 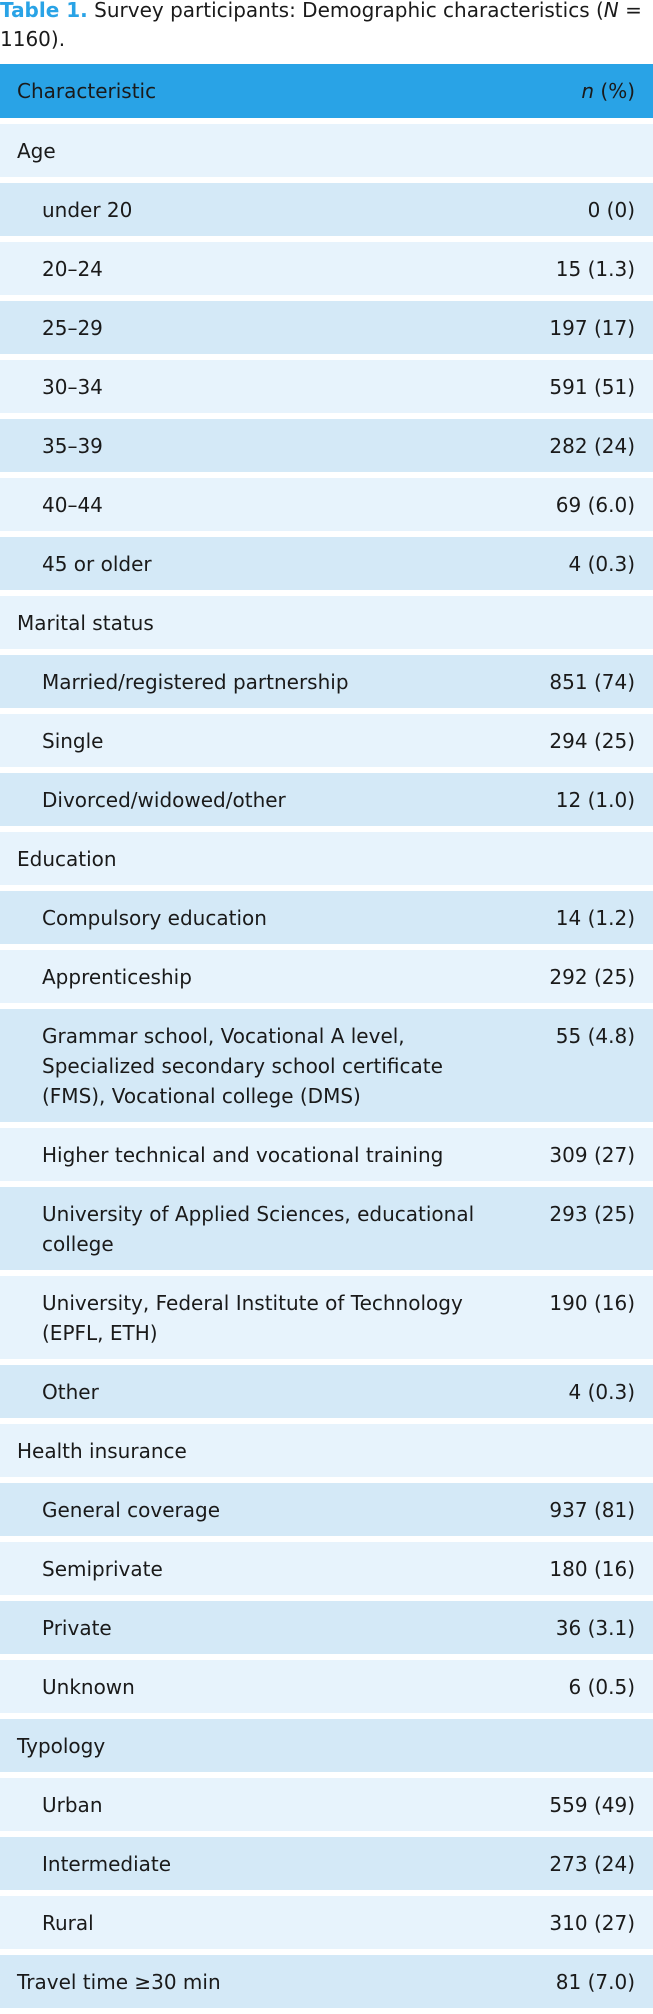 I want to click on row-label: under 20, so click(x=254, y=209).